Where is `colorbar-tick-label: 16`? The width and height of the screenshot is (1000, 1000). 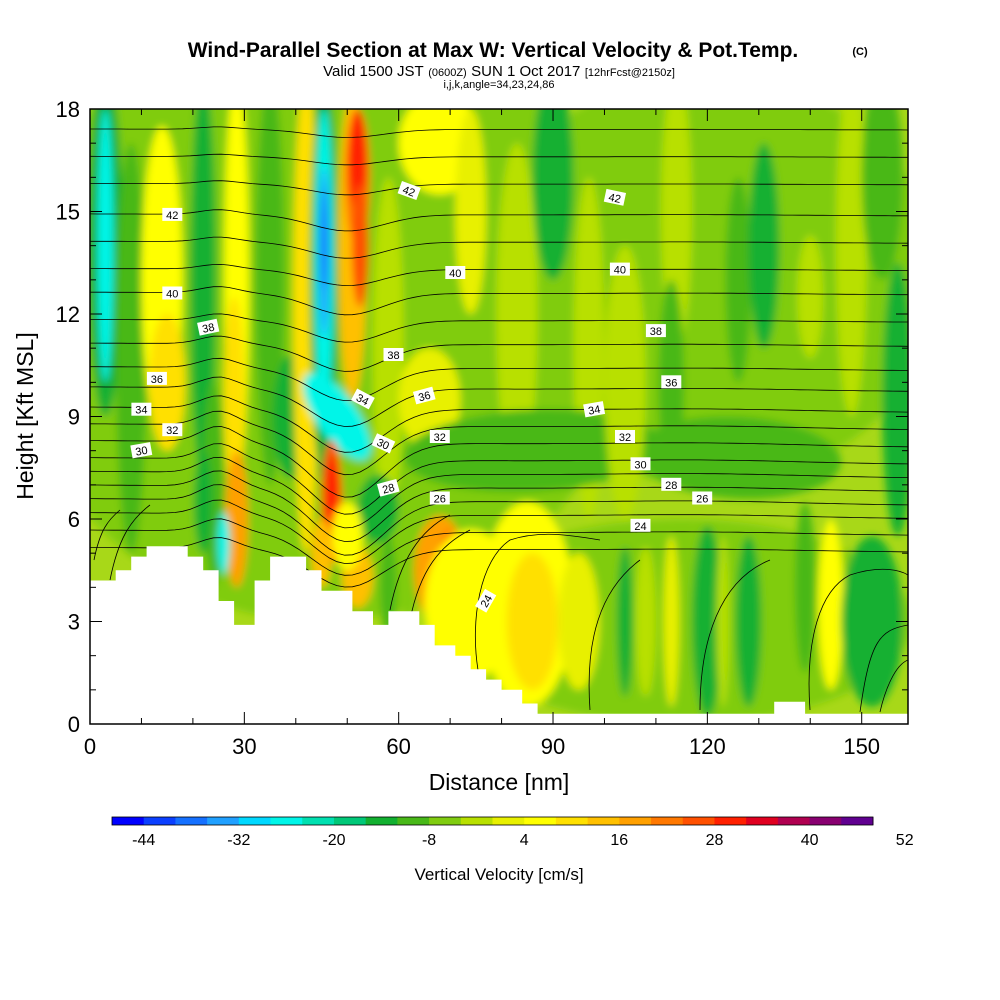
colorbar-tick-label: 16 is located at coordinates (619, 840).